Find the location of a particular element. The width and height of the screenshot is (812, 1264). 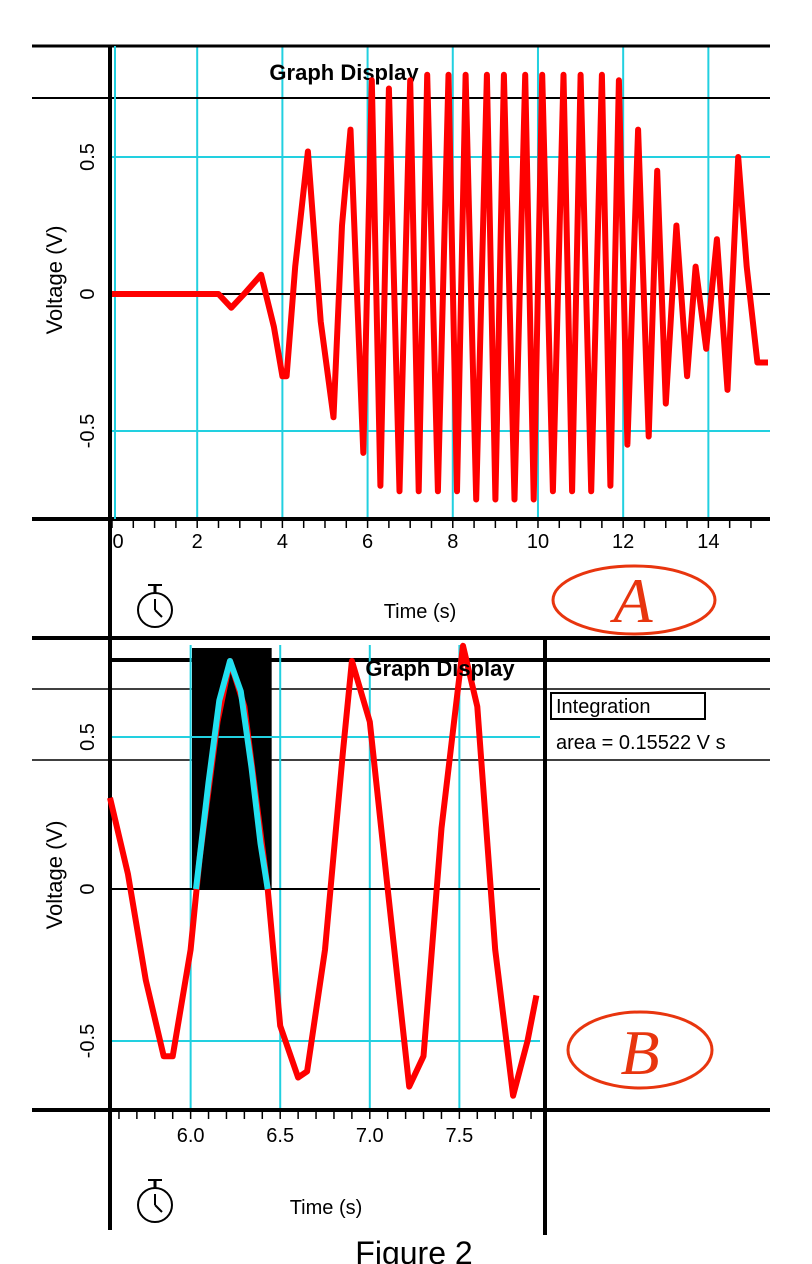

y-tick-label-a: -0.5 is located at coordinates (88, 431).